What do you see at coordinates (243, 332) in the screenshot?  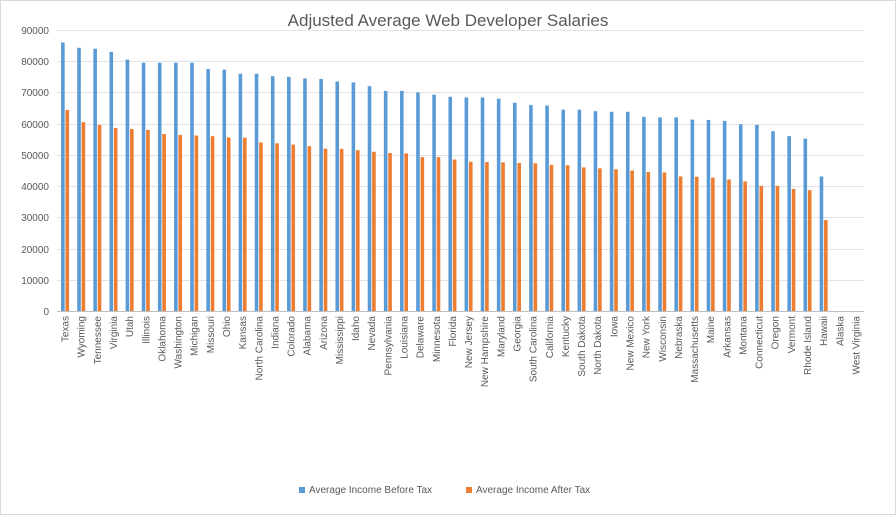 I see `x-tick-label: Kansas` at bounding box center [243, 332].